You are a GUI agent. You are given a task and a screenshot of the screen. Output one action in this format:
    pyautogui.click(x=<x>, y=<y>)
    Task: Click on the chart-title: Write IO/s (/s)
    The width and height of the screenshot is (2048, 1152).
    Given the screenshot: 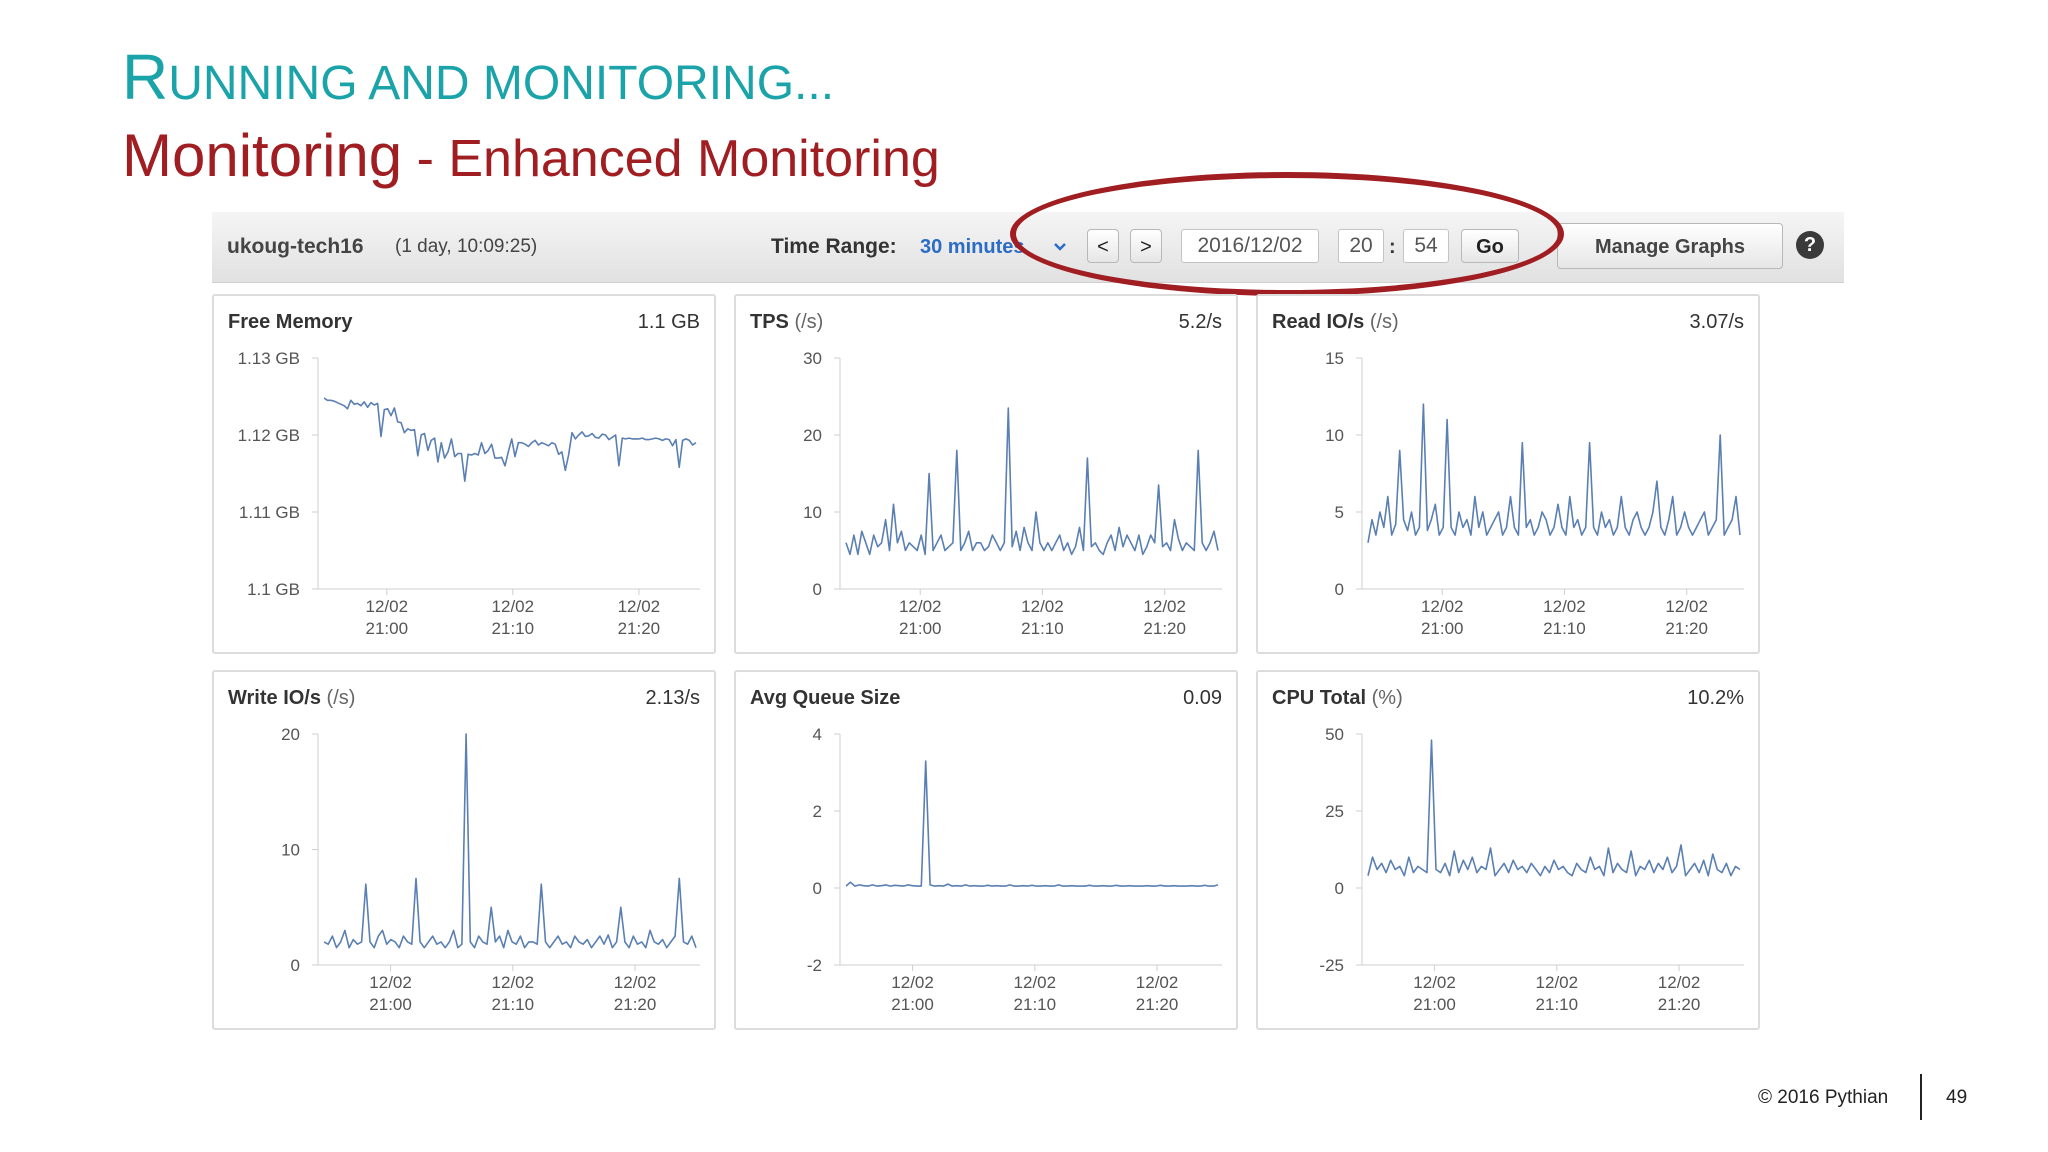 What is the action you would take?
    pyautogui.click(x=291, y=698)
    